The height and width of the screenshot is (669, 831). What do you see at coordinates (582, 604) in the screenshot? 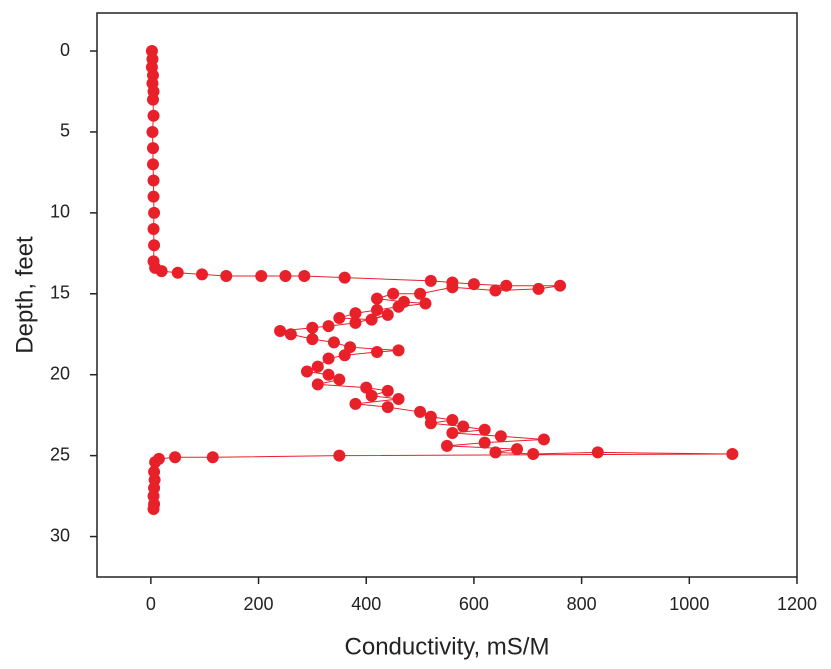
I see `x-tick-label: 800` at bounding box center [582, 604].